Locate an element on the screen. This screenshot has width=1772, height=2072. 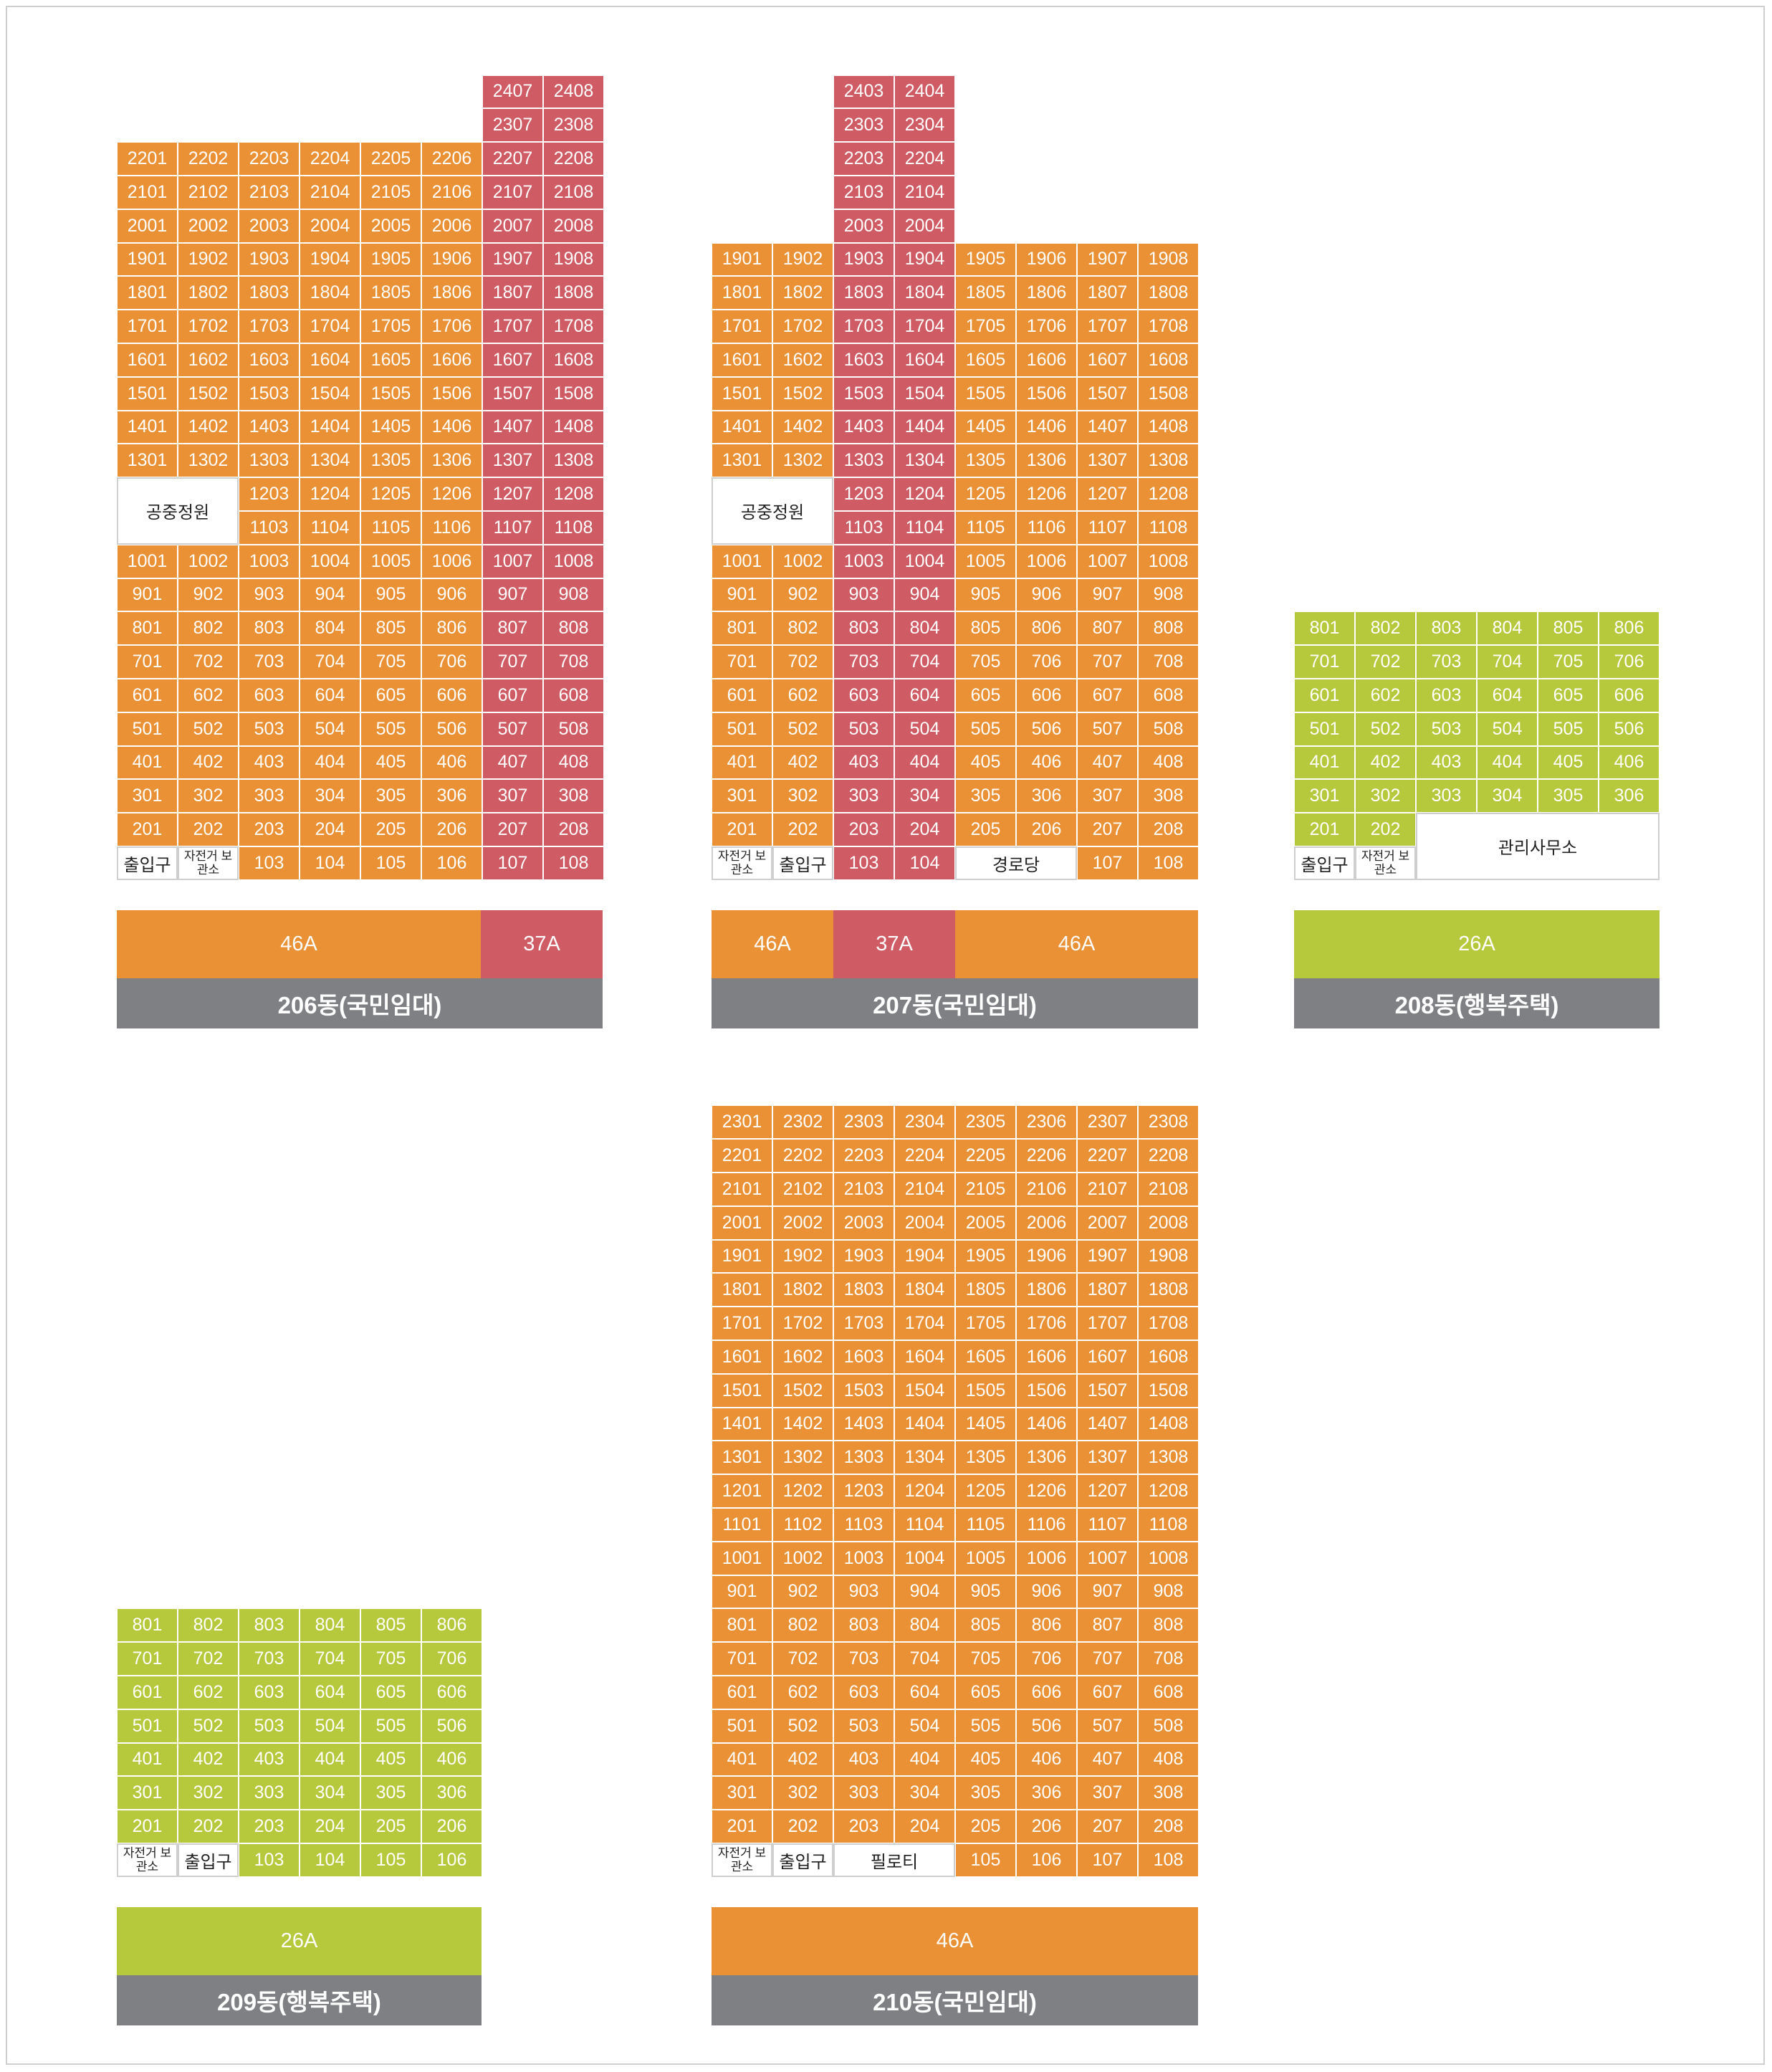
unit-cell: 2304 is located at coordinates (924, 1122).